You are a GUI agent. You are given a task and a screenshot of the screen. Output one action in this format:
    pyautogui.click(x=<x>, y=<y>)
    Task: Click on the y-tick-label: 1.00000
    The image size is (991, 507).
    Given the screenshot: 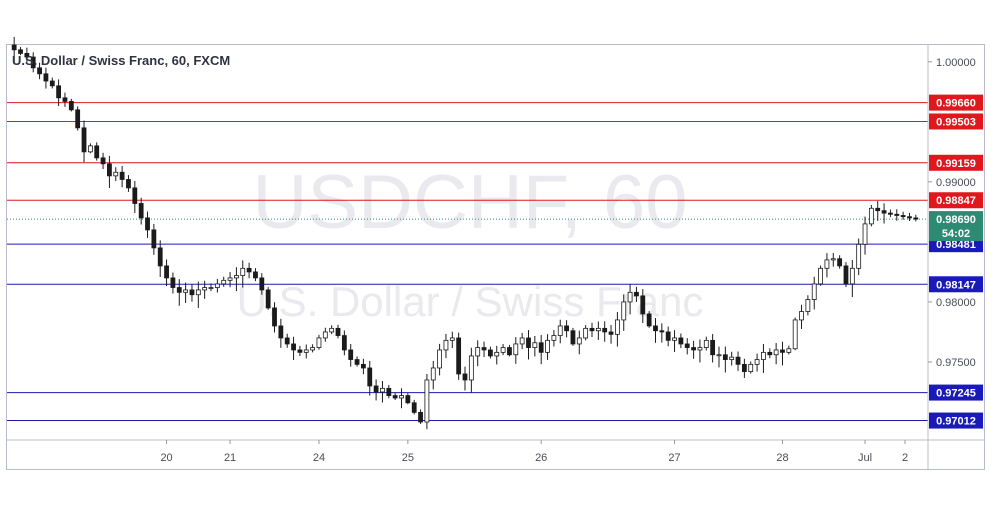 What is the action you would take?
    pyautogui.click(x=956, y=63)
    